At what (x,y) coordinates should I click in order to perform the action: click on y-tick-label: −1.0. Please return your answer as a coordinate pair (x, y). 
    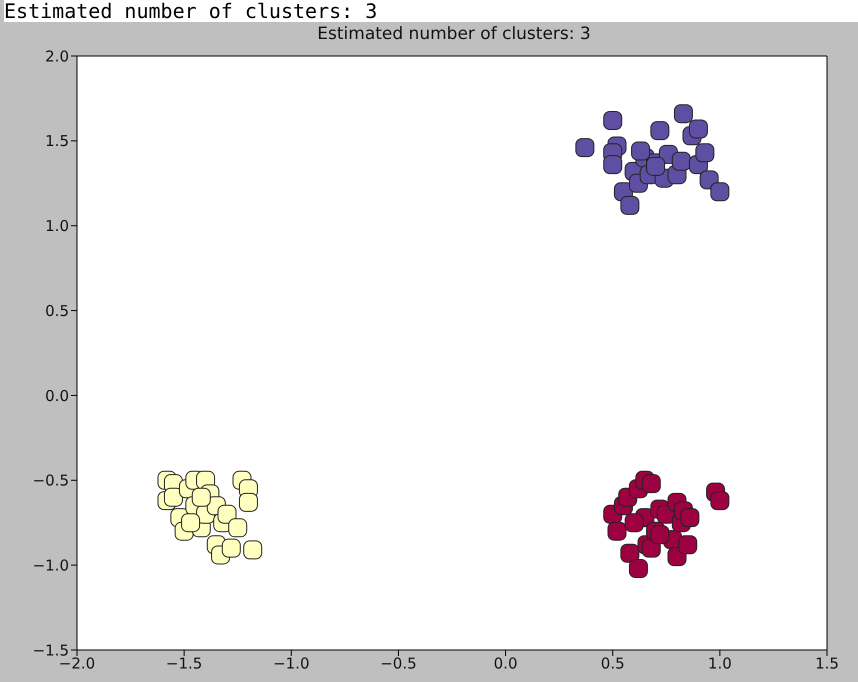
    Looking at the image, I should click on (50, 565).